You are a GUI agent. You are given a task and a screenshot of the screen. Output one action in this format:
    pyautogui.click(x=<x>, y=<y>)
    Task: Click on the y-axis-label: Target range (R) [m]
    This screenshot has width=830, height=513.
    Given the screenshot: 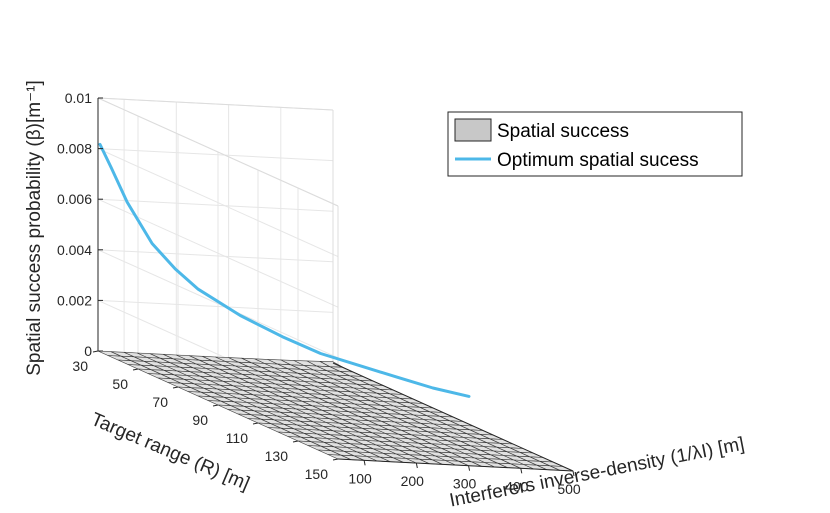 What is the action you would take?
    pyautogui.click(x=170, y=452)
    